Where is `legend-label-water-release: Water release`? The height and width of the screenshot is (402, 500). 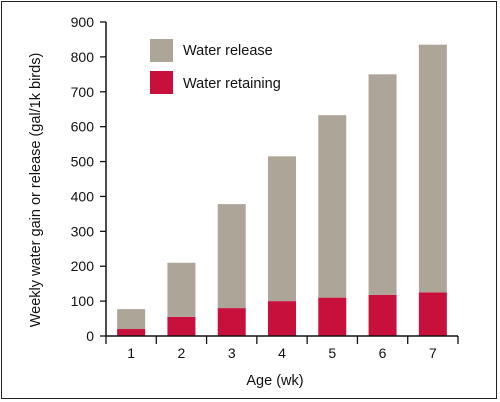 legend-label-water-release: Water release is located at coordinates (228, 51).